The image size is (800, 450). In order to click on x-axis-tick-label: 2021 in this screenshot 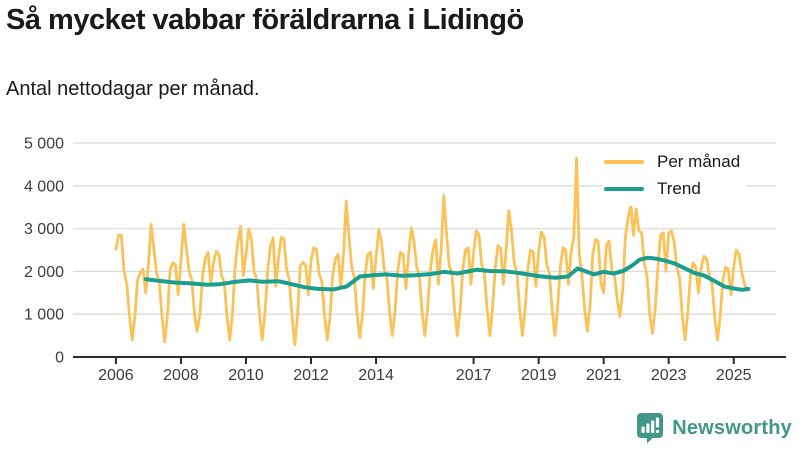, I will do `click(604, 375)`.